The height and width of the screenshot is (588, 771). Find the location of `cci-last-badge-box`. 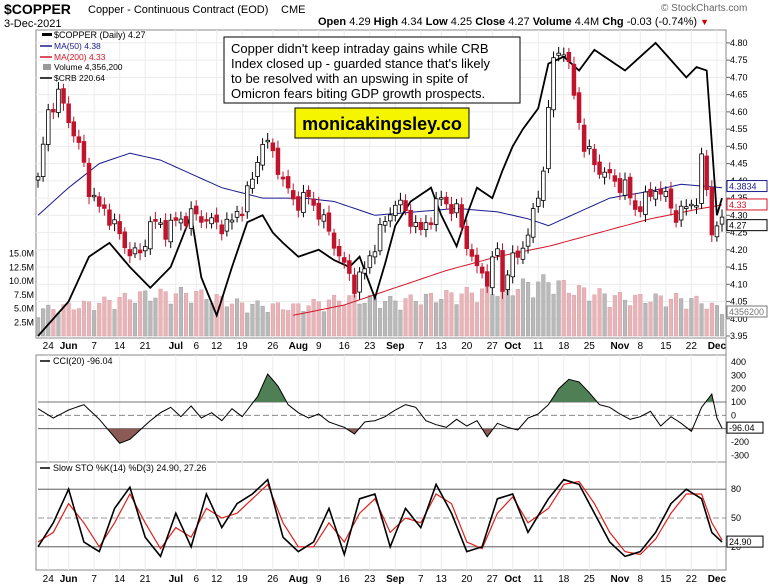

cci-last-badge-box is located at coordinates (745, 427).